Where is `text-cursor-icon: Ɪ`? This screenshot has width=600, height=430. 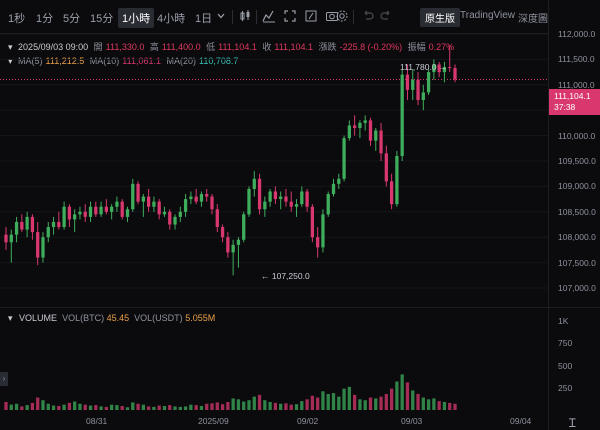 text-cursor-icon: Ɪ is located at coordinates (572, 423).